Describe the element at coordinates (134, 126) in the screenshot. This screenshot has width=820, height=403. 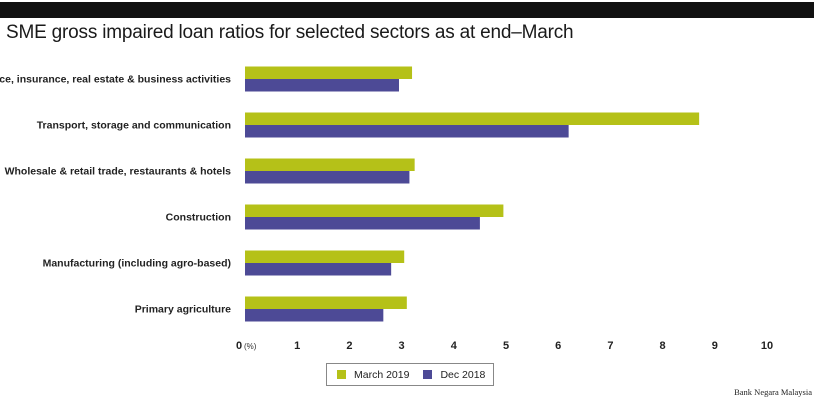
I see `category-label: Transport, storage and communication` at that location.